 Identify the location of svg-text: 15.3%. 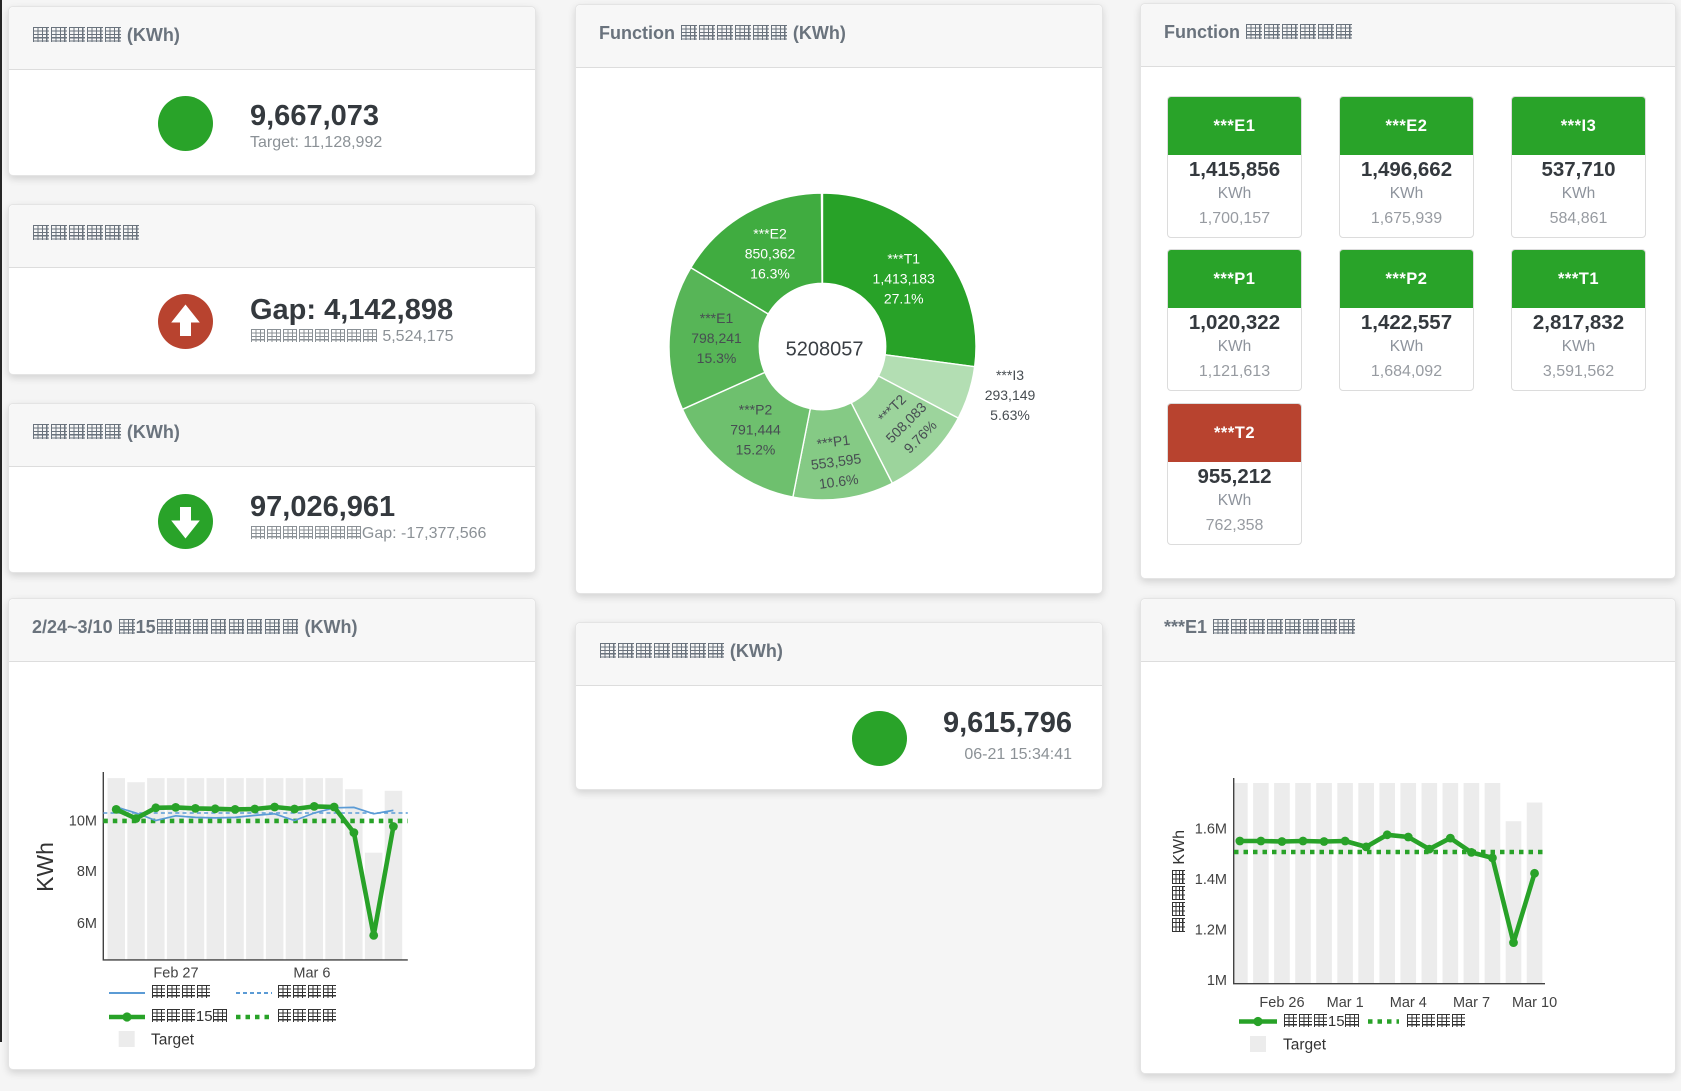
(717, 358).